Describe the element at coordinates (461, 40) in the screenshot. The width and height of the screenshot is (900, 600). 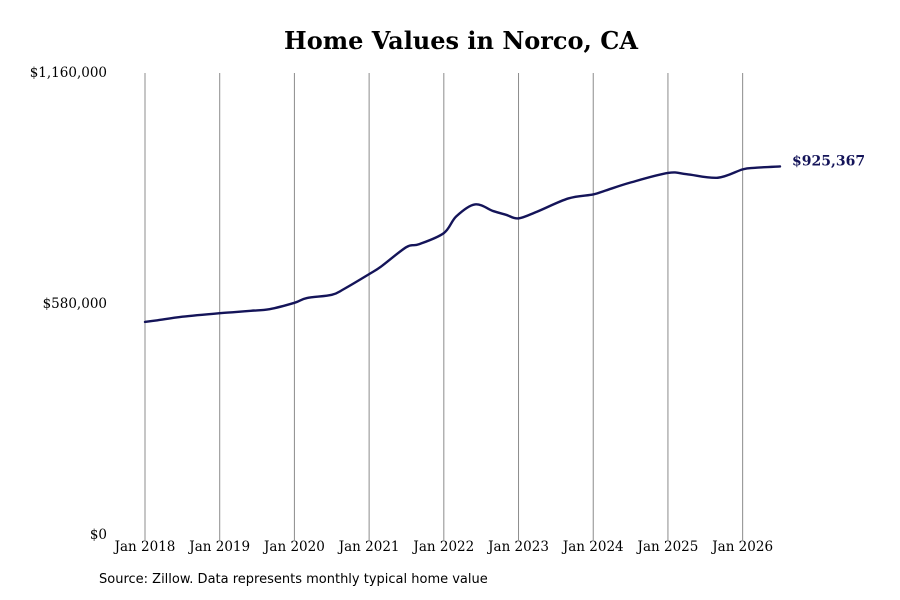
I see `chart-title: Home Values in Norco, CA` at that location.